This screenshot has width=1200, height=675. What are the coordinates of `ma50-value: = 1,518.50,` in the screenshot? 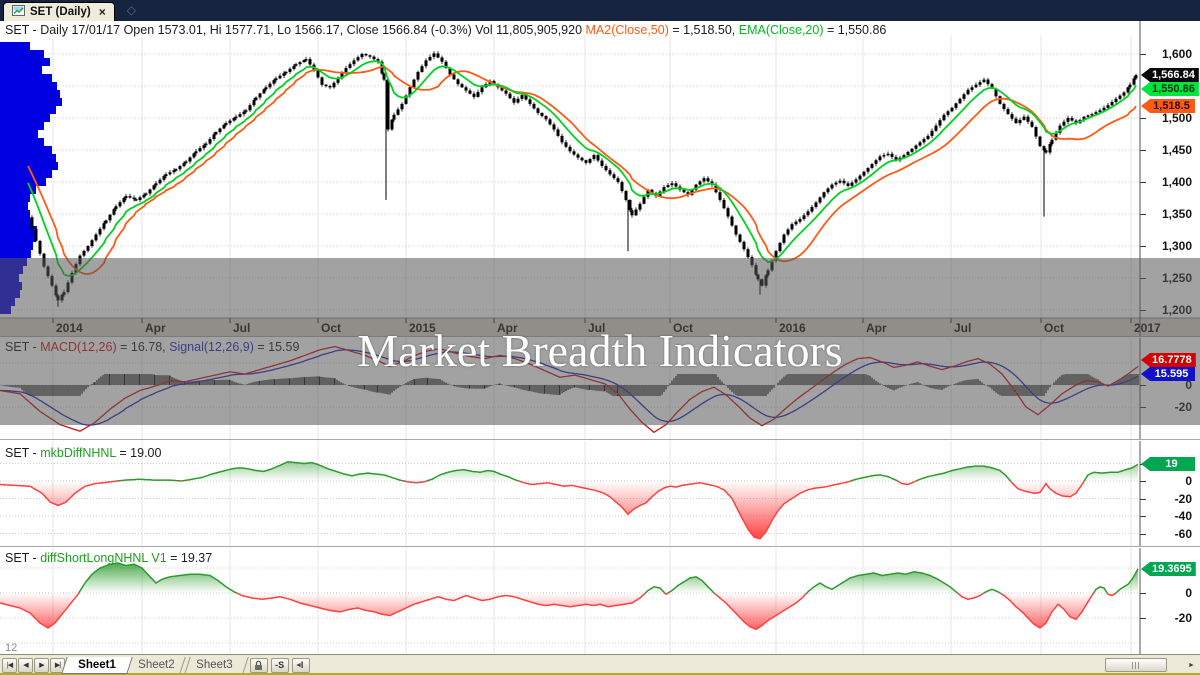 It's located at (703, 30).